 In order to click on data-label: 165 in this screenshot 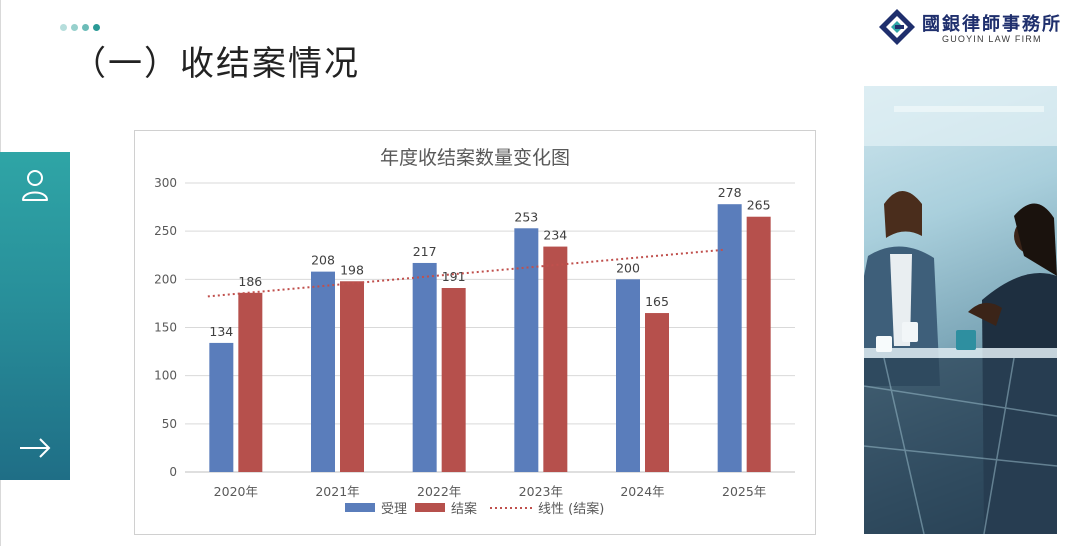, I will do `click(657, 301)`.